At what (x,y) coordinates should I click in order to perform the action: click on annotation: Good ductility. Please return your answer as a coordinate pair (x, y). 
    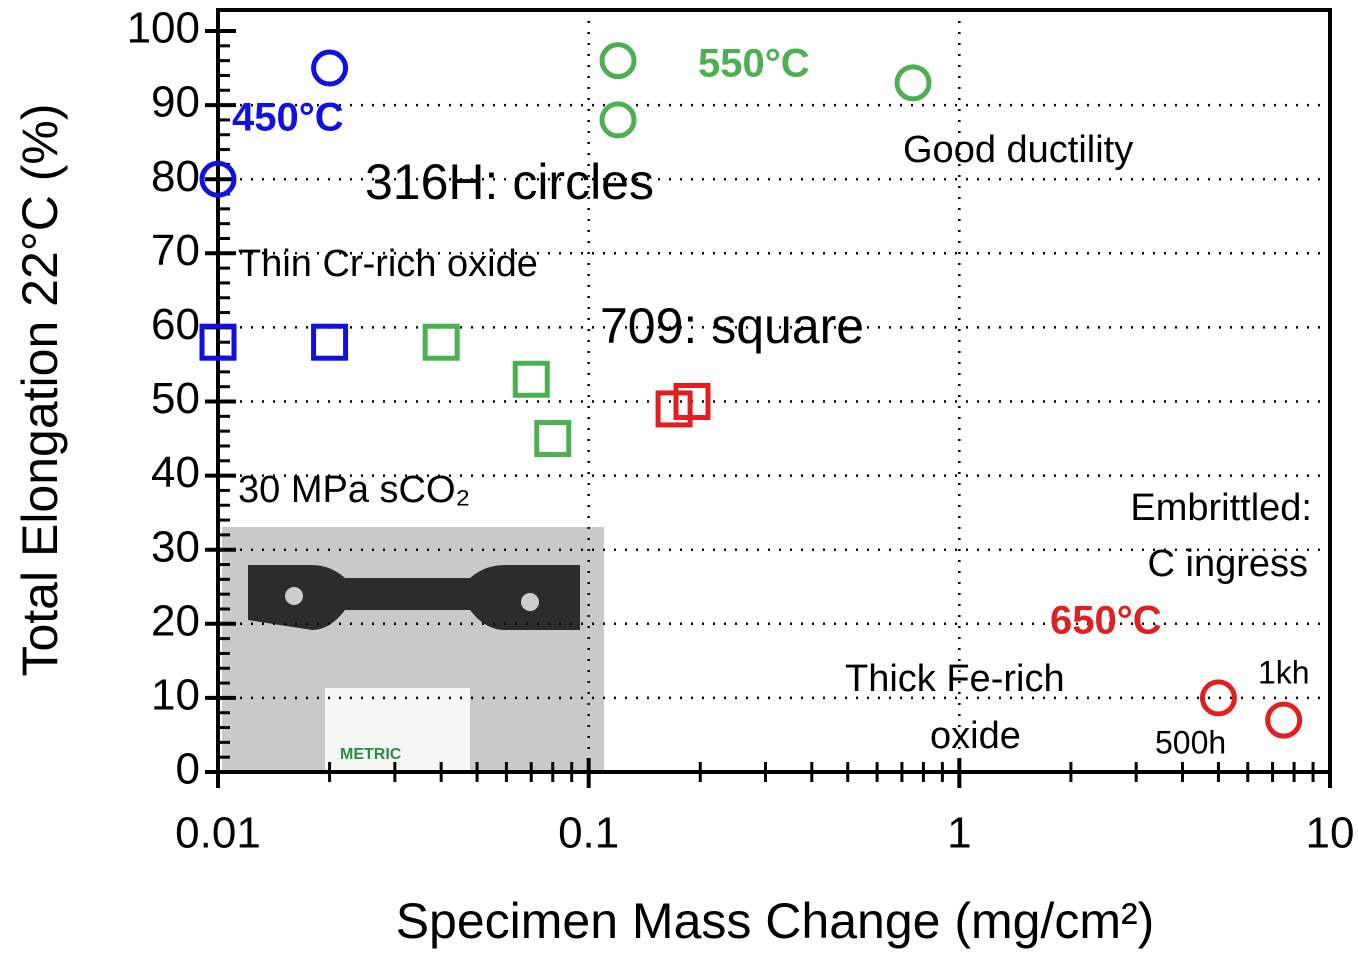
    Looking at the image, I should click on (1018, 150).